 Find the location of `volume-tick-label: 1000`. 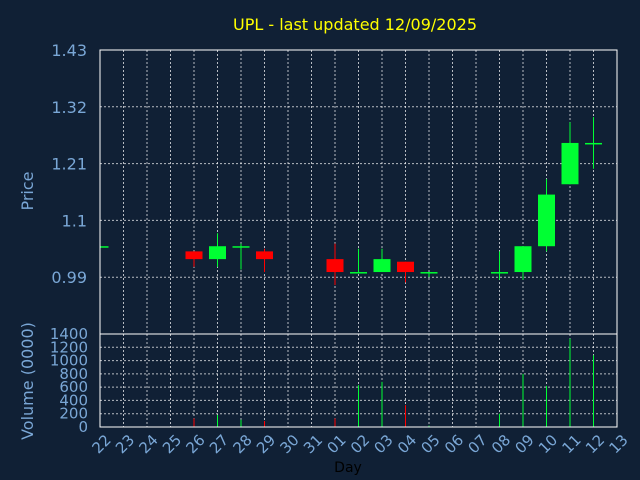

volume-tick-label: 1000 is located at coordinates (69, 361).